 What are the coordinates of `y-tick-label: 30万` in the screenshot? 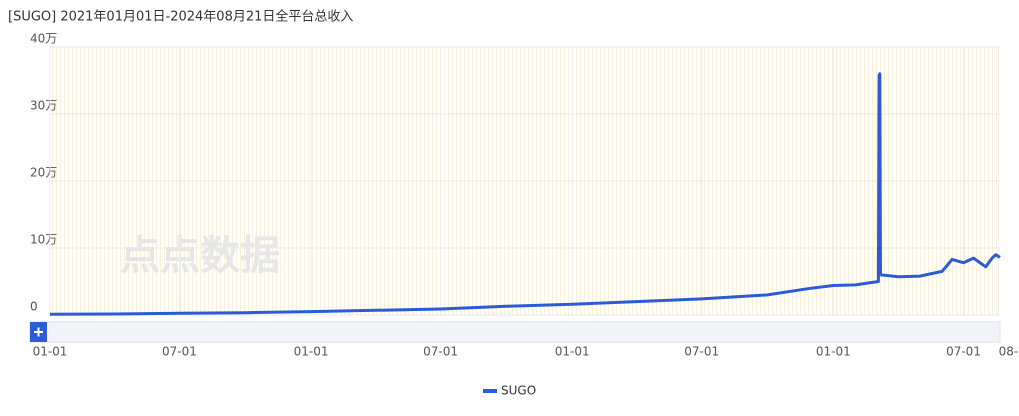 It's located at (43, 106).